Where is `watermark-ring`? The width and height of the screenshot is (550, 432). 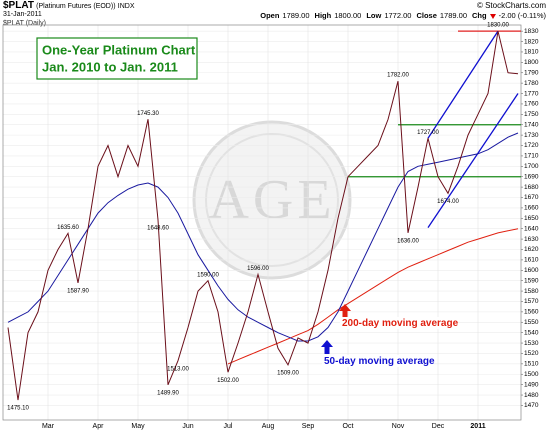 watermark-ring is located at coordinates (272, 200).